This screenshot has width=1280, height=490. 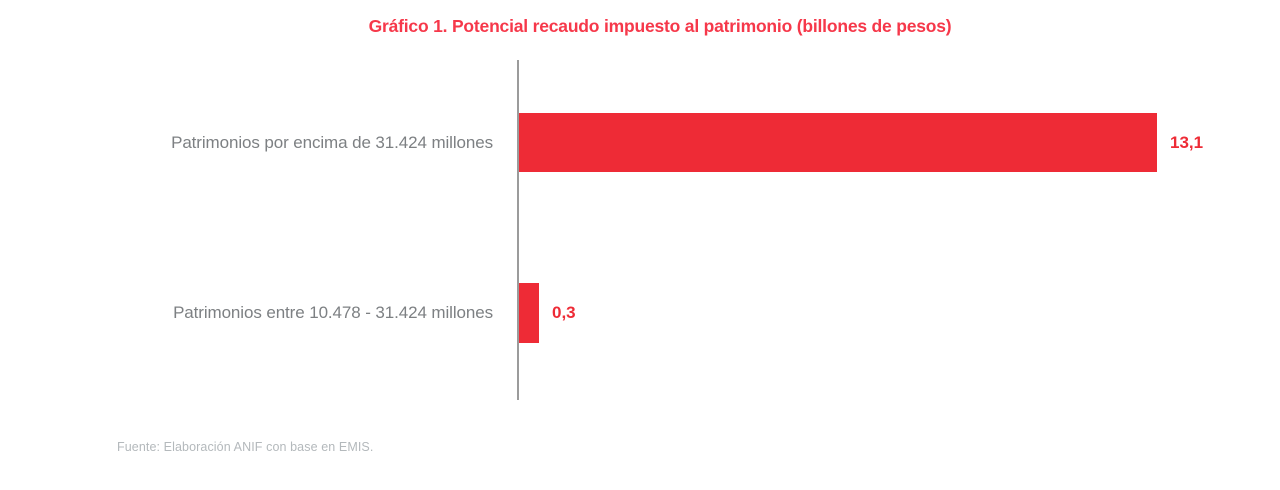 What do you see at coordinates (1187, 142) in the screenshot?
I see `bar-value-label: 13,1` at bounding box center [1187, 142].